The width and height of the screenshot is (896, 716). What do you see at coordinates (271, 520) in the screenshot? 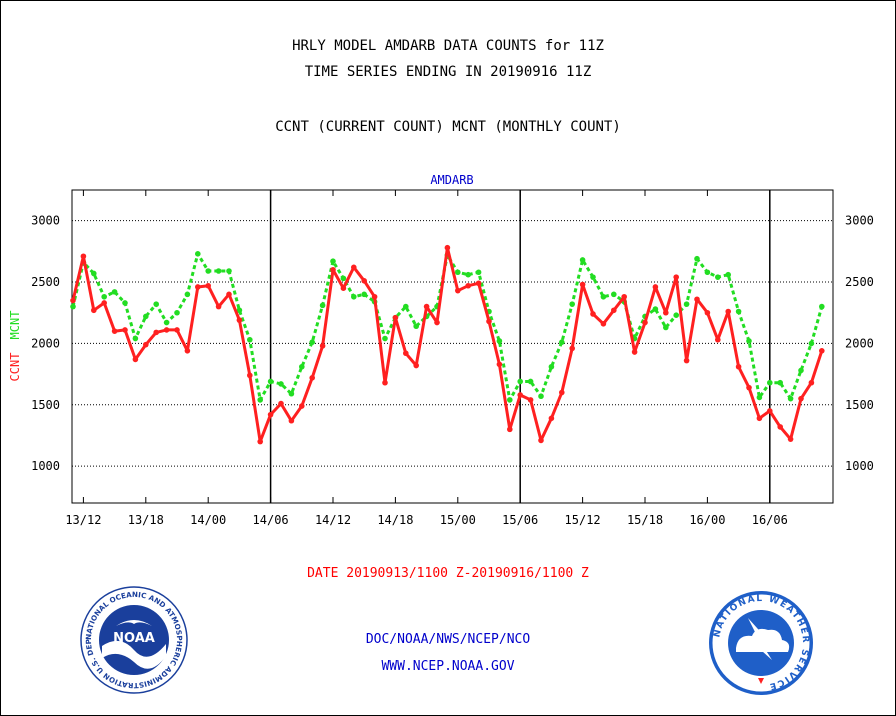
I see `x-tick-label-14-06: 14/06` at bounding box center [271, 520].